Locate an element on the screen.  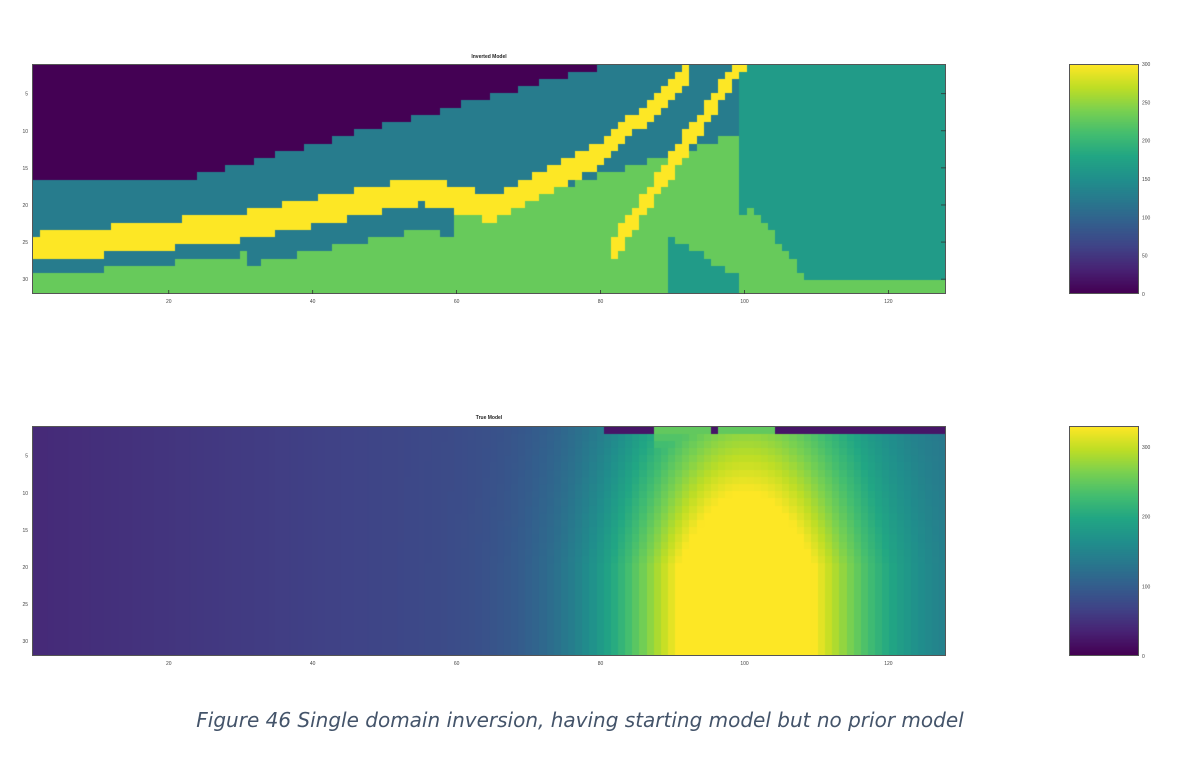
colorbar-inverted-model is located at coordinates (1104, 179).